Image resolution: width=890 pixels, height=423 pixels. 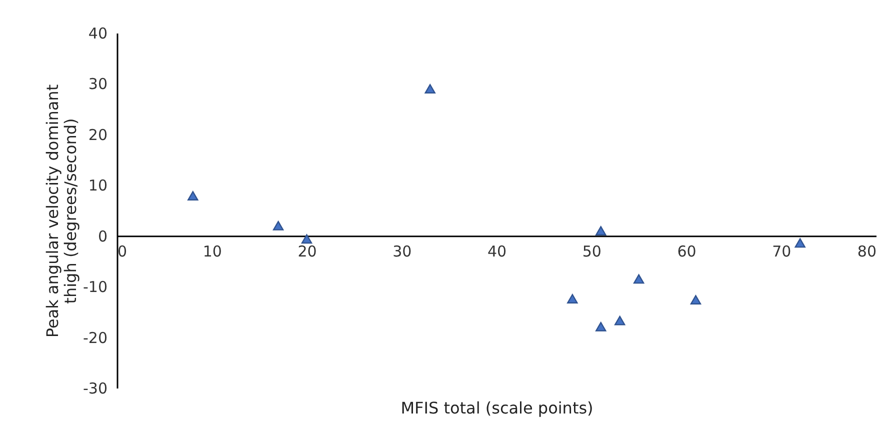 What do you see at coordinates (592, 251) in the screenshot?
I see `x-tick-label: 50` at bounding box center [592, 251].